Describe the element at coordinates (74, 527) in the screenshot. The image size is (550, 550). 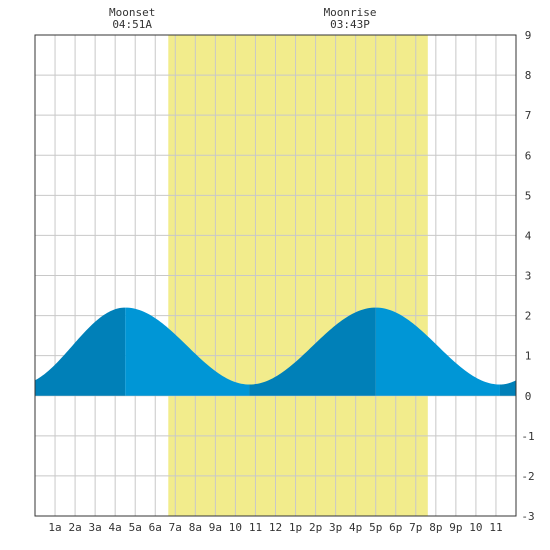
I see `x-tick-label: 2a` at that location.